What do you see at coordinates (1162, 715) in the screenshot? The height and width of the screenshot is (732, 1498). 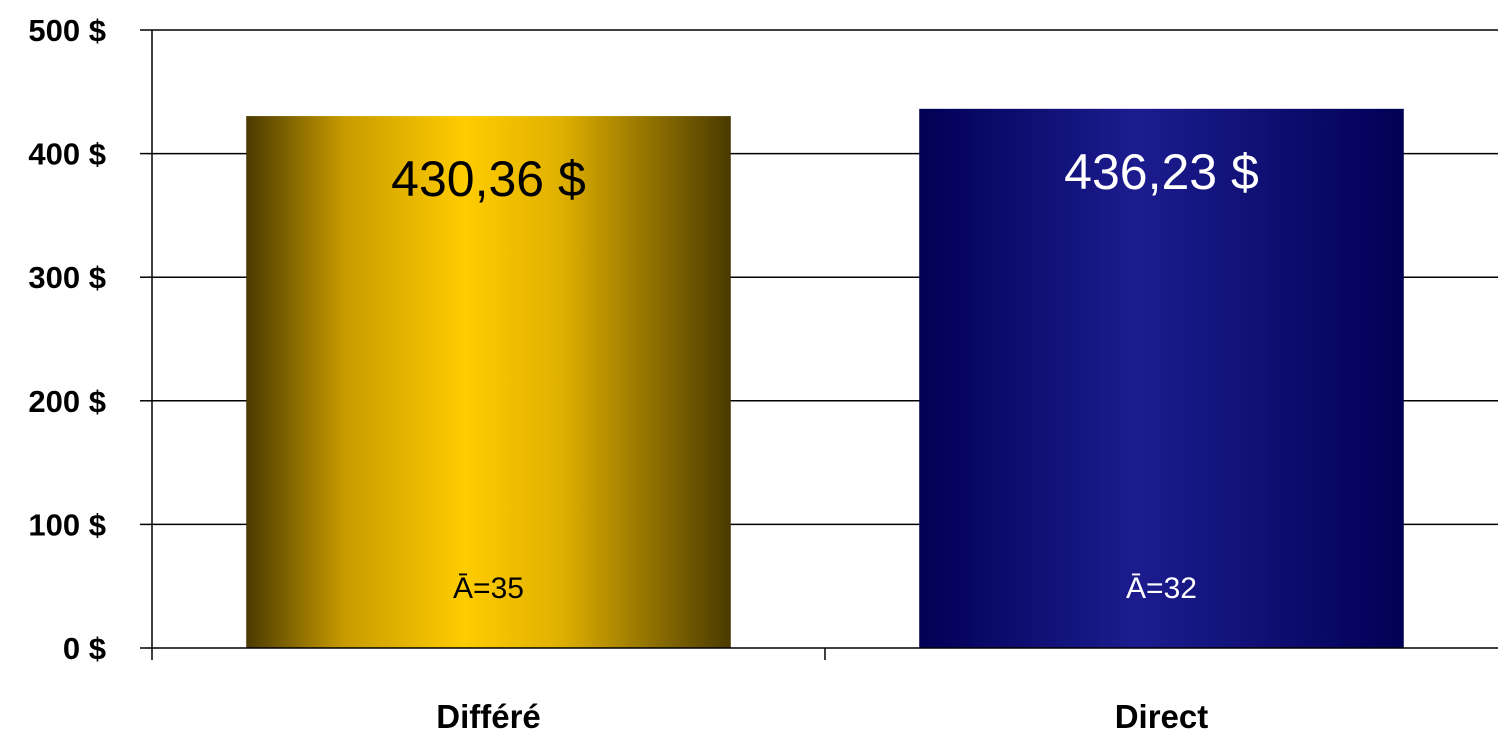 I see `x-tick-label: Direct` at bounding box center [1162, 715].